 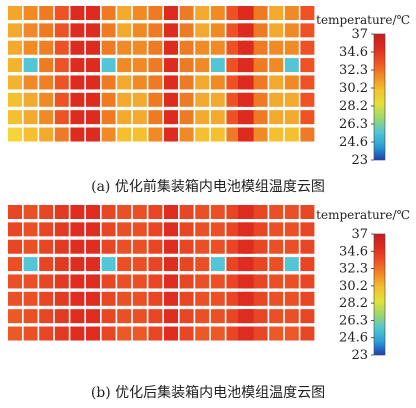 I want to click on tick-label: 28.2, so click(x=353, y=303).